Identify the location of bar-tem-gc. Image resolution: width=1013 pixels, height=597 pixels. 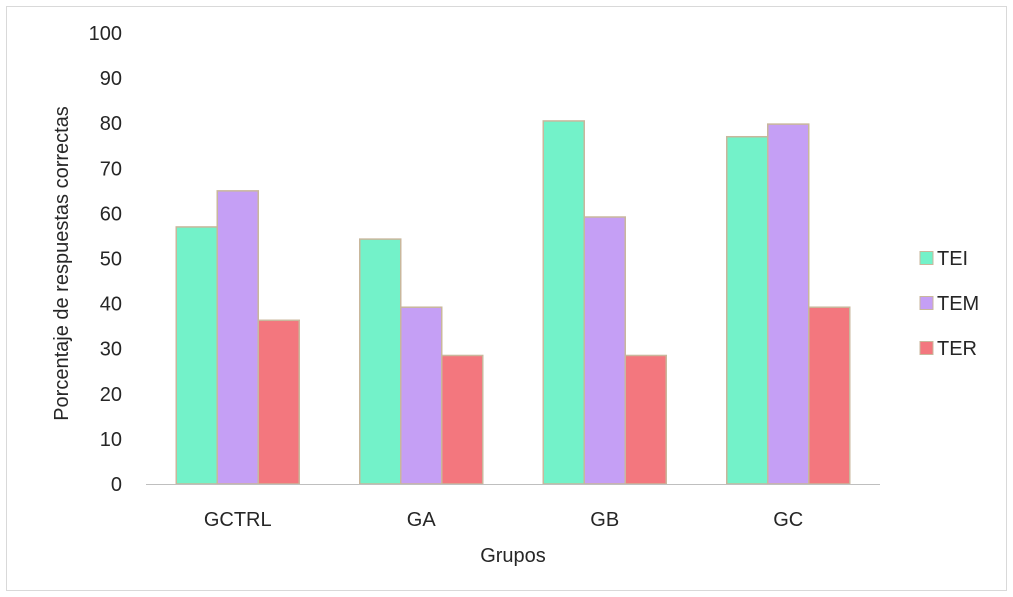
(788, 304).